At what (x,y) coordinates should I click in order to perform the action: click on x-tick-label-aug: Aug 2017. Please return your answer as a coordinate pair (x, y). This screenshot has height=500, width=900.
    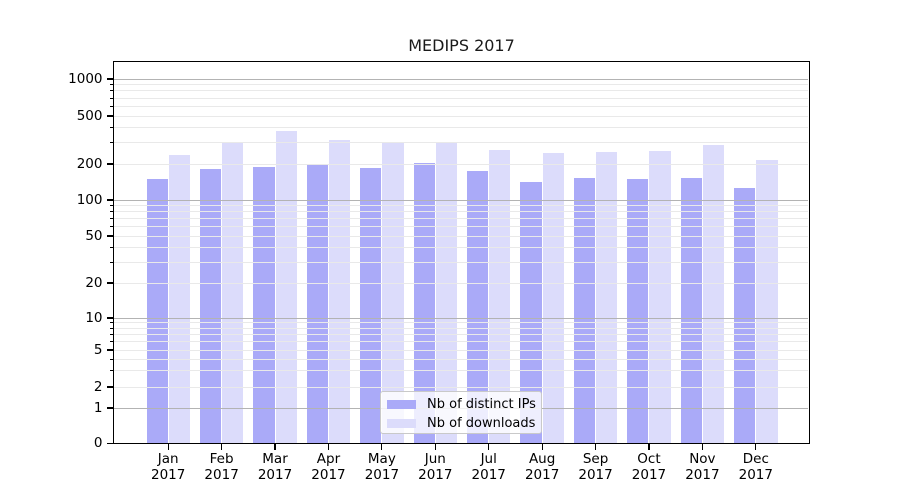
    Looking at the image, I should click on (542, 467).